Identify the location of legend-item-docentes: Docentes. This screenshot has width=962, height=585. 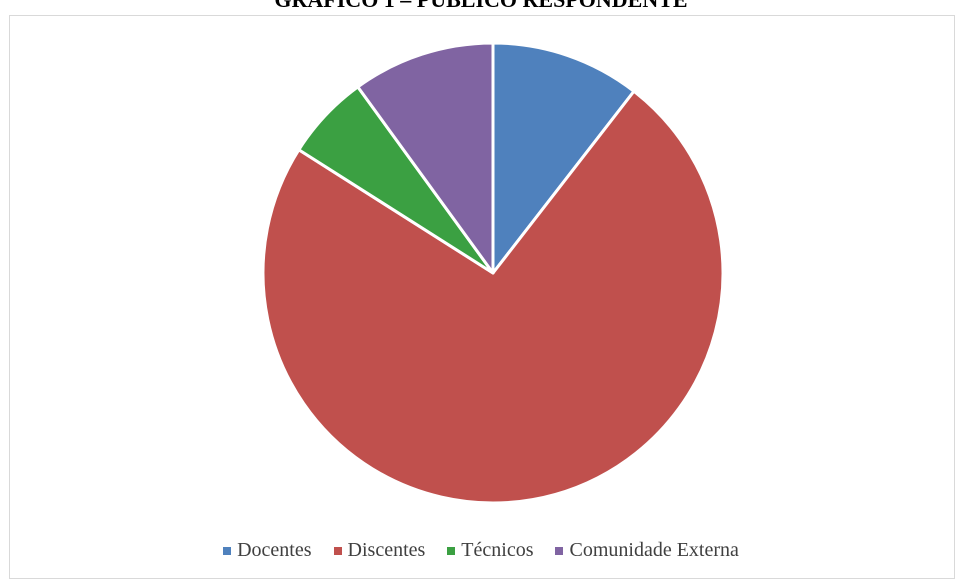
(267, 550).